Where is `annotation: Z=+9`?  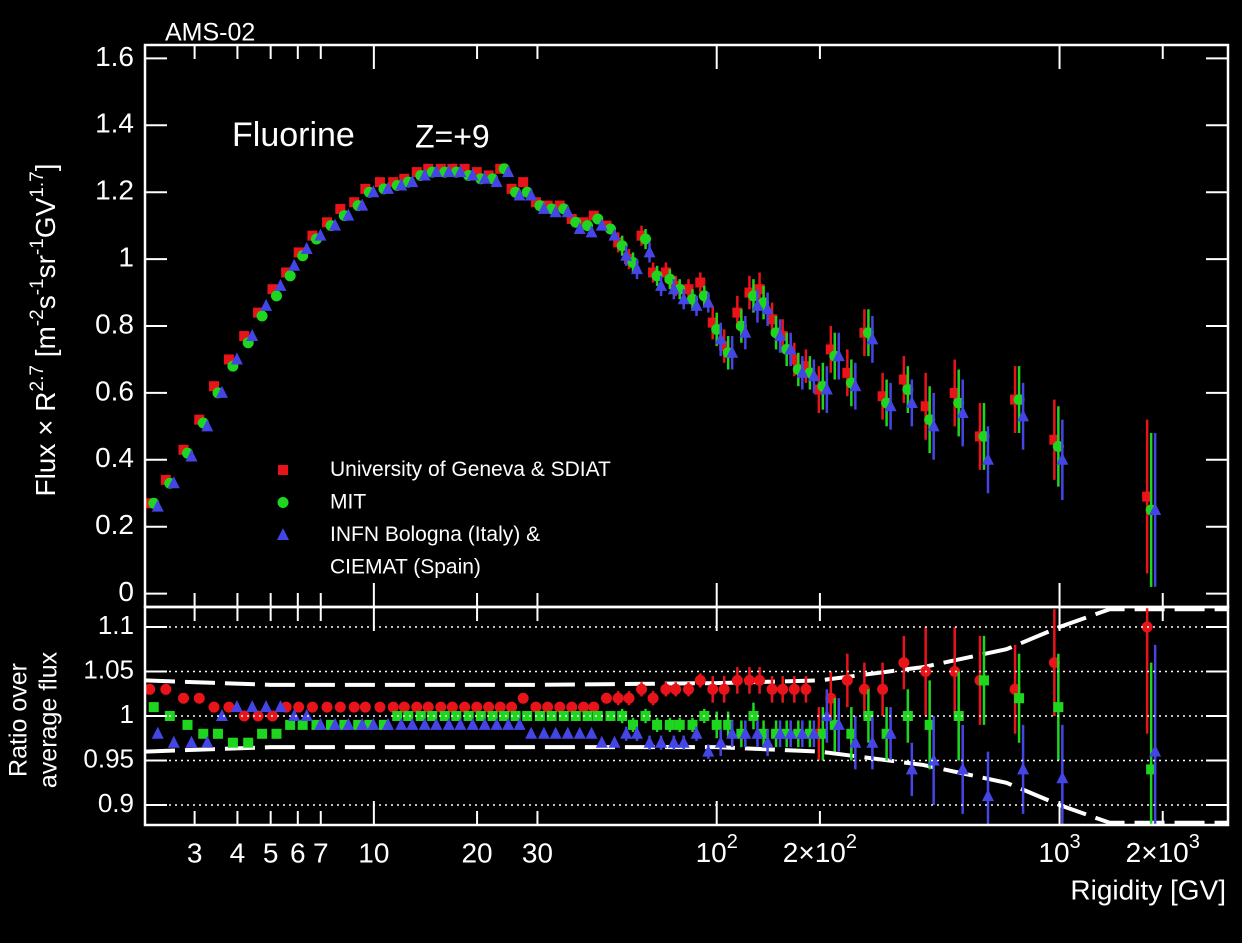 annotation: Z=+9 is located at coordinates (452, 136).